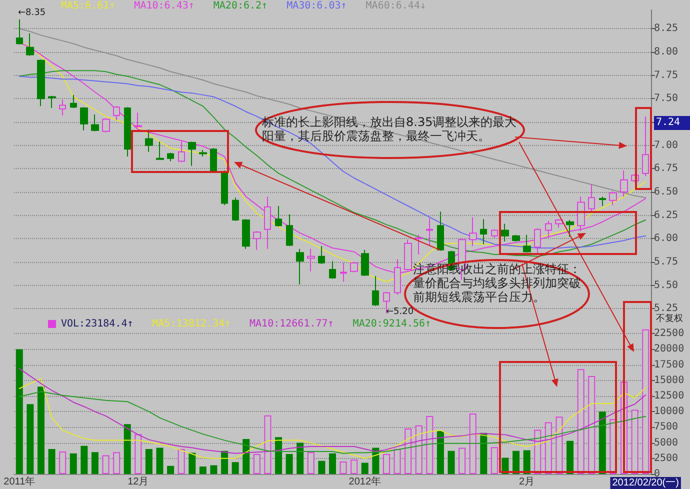 Image resolution: width=690 pixels, height=489 pixels. What do you see at coordinates (164, 6) in the screenshot?
I see `text: MA10:6.43↑` at bounding box center [164, 6].